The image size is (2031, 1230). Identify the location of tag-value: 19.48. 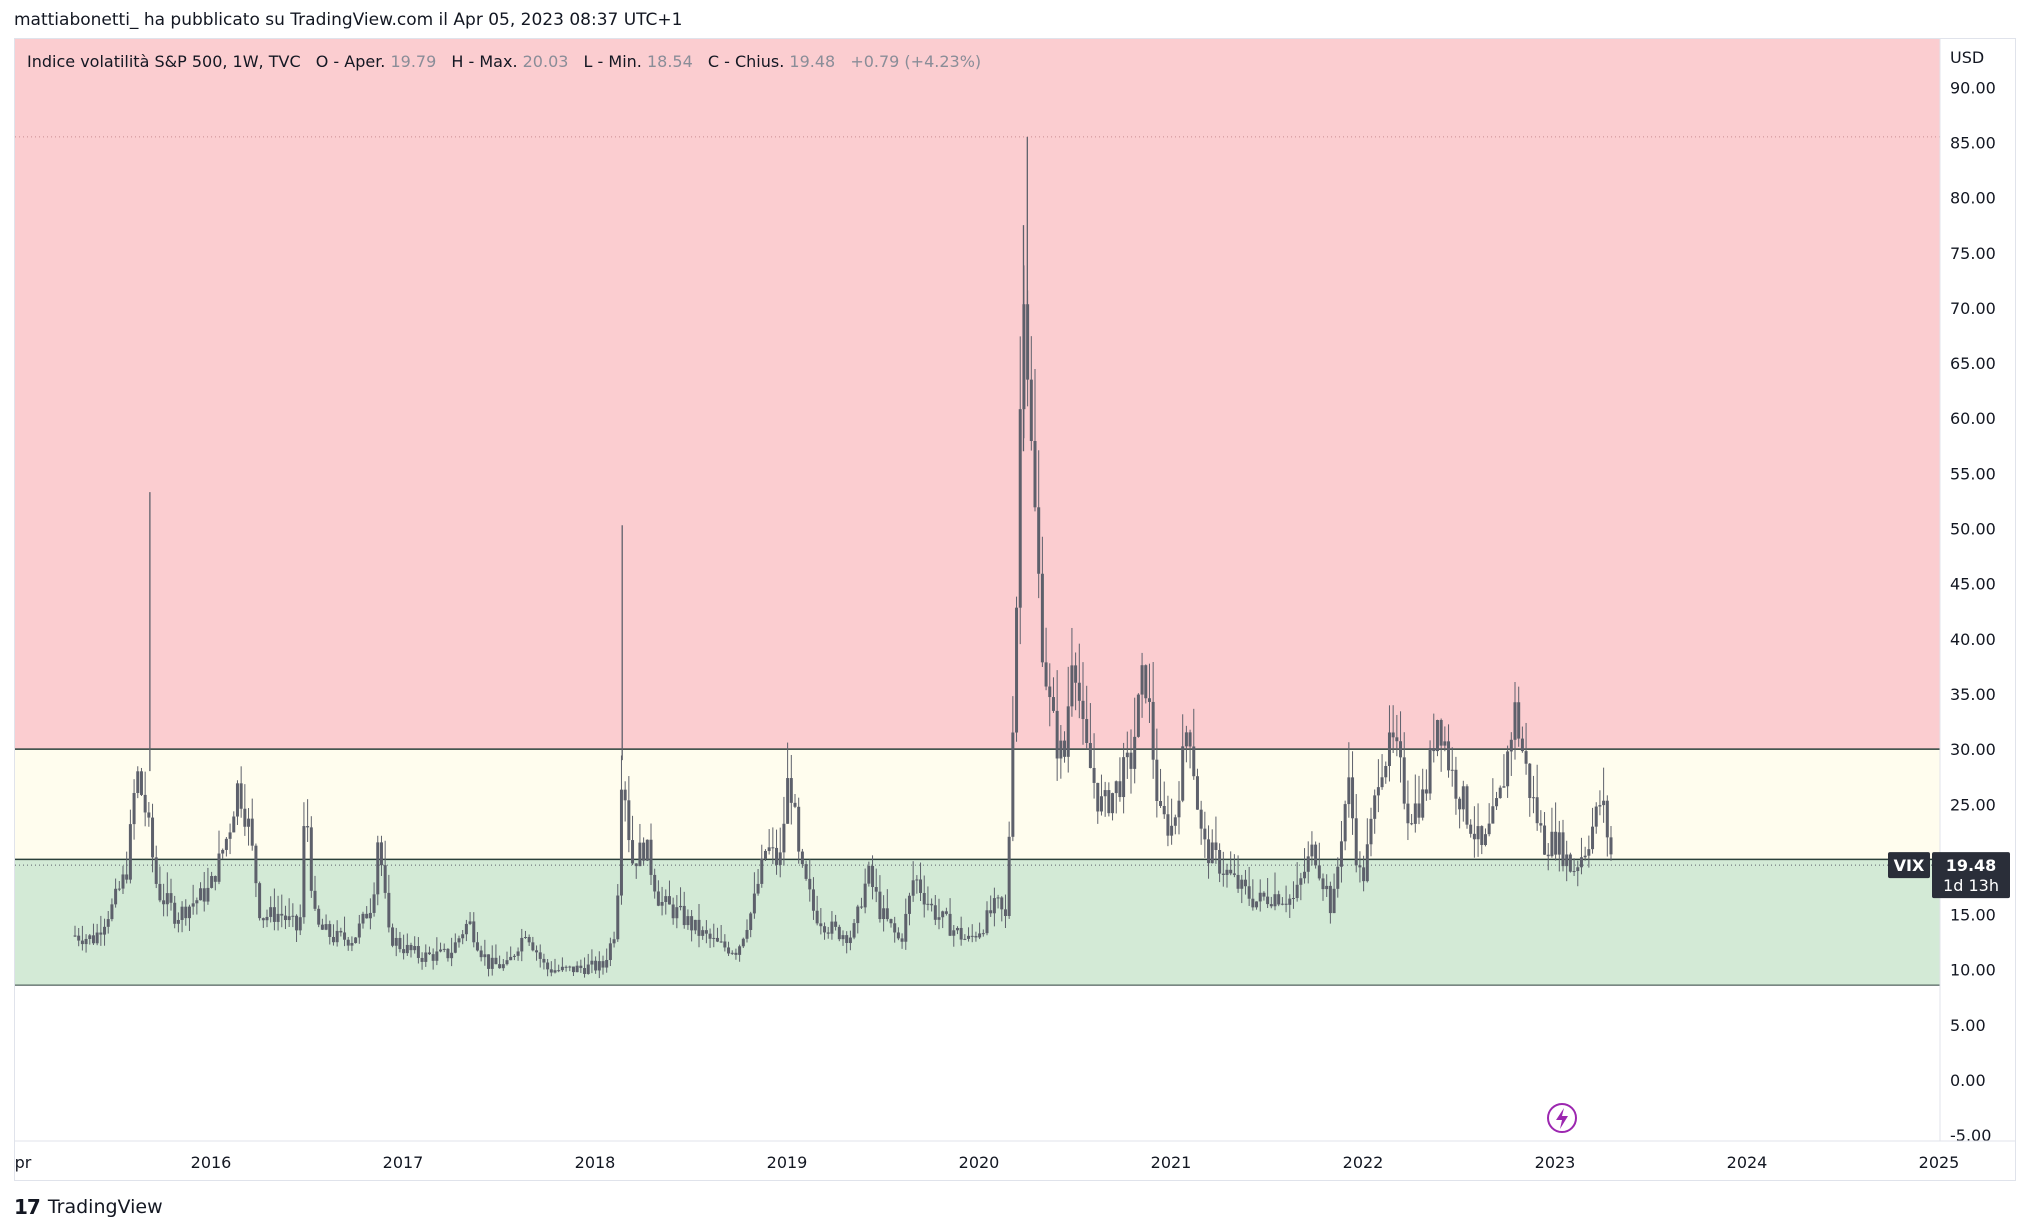
(1971, 865).